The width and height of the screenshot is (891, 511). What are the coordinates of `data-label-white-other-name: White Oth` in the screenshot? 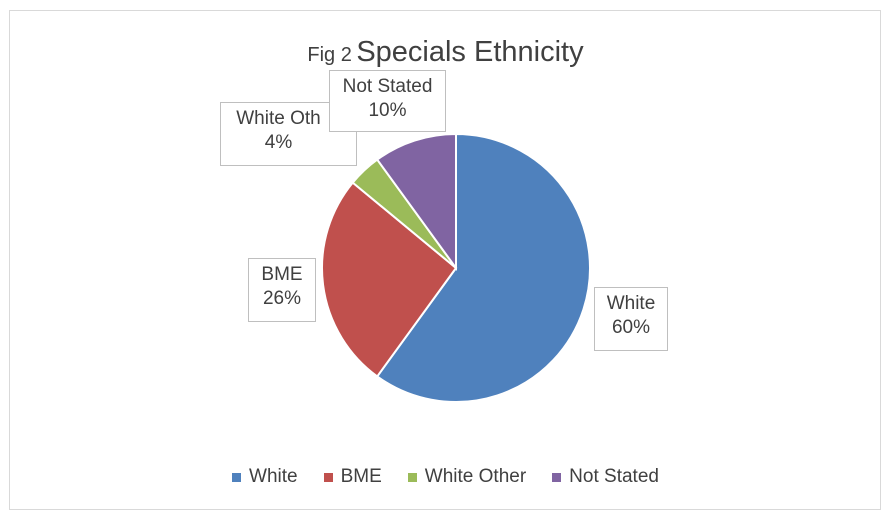 It's located at (278, 118).